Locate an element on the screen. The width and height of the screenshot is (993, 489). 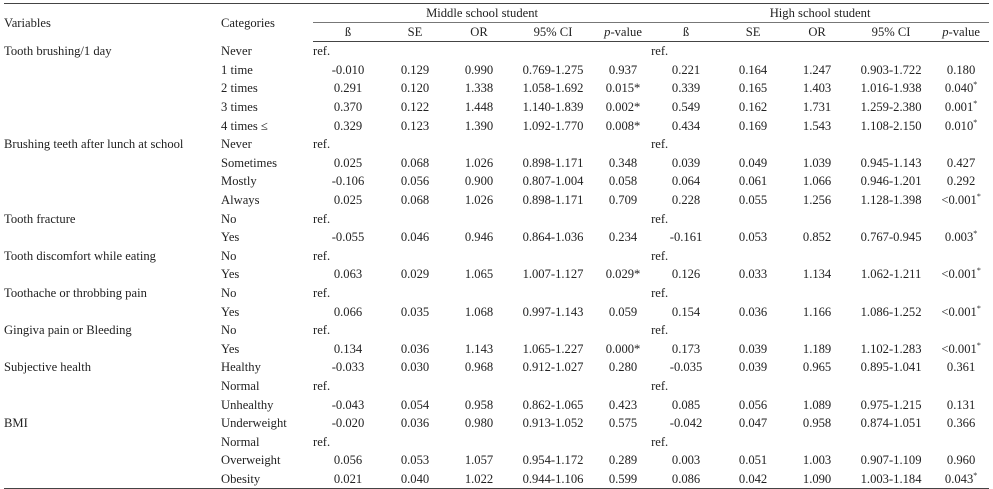
beta-cell-middle: 0.291 is located at coordinates (348, 88).